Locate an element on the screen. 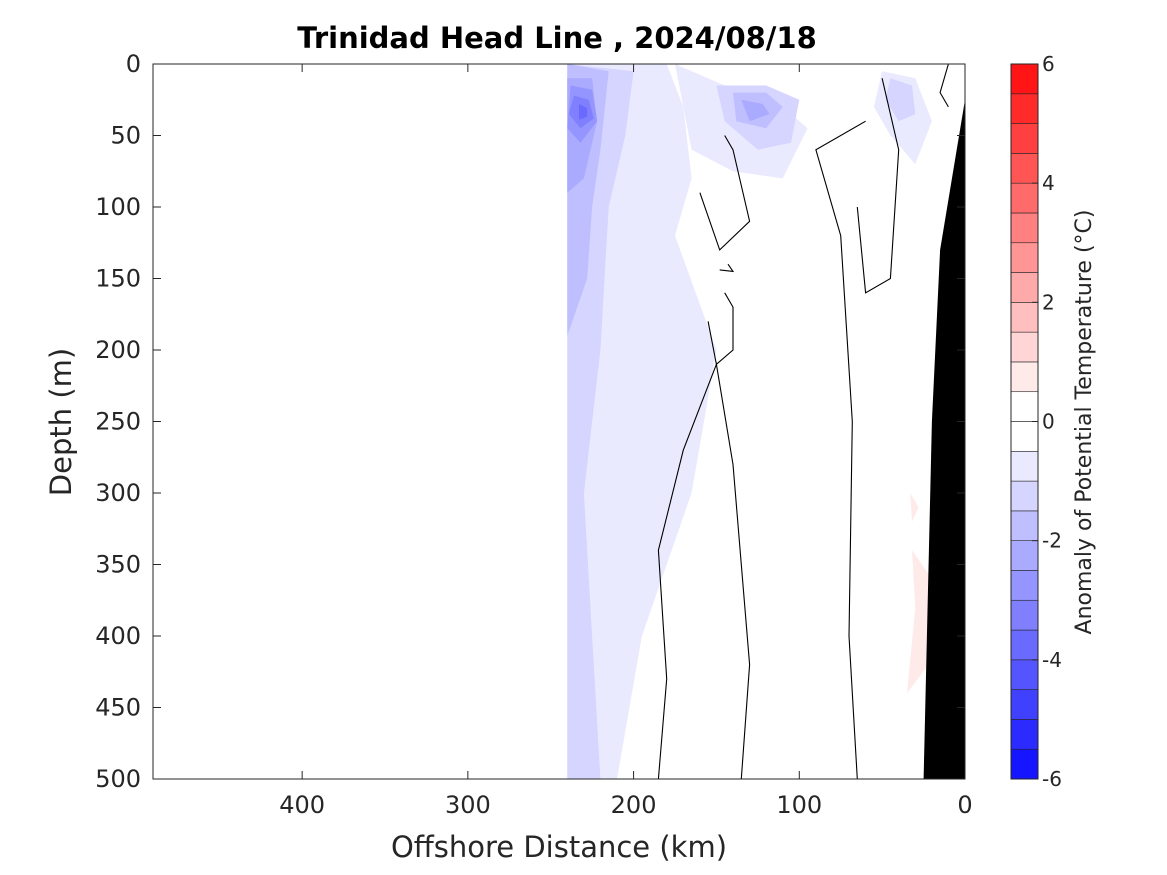 The image size is (1167, 875). colorbar-label: Anomaly of Potential Temperature (°C) is located at coordinates (1084, 422).